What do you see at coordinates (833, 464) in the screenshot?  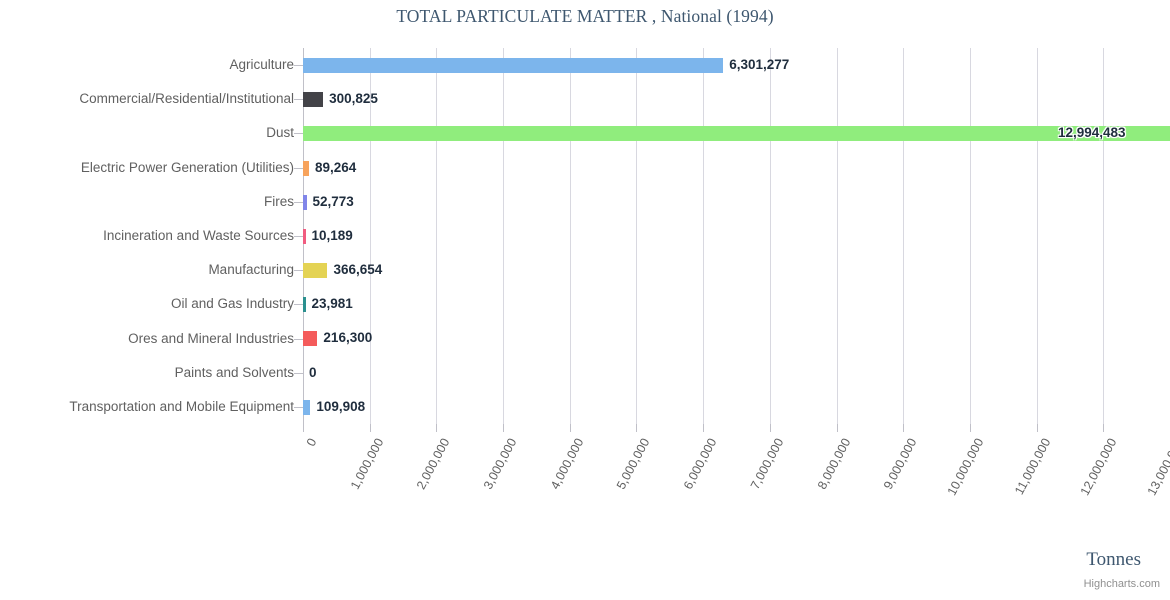 I see `x-axis-tick-label: 8,000,000` at bounding box center [833, 464].